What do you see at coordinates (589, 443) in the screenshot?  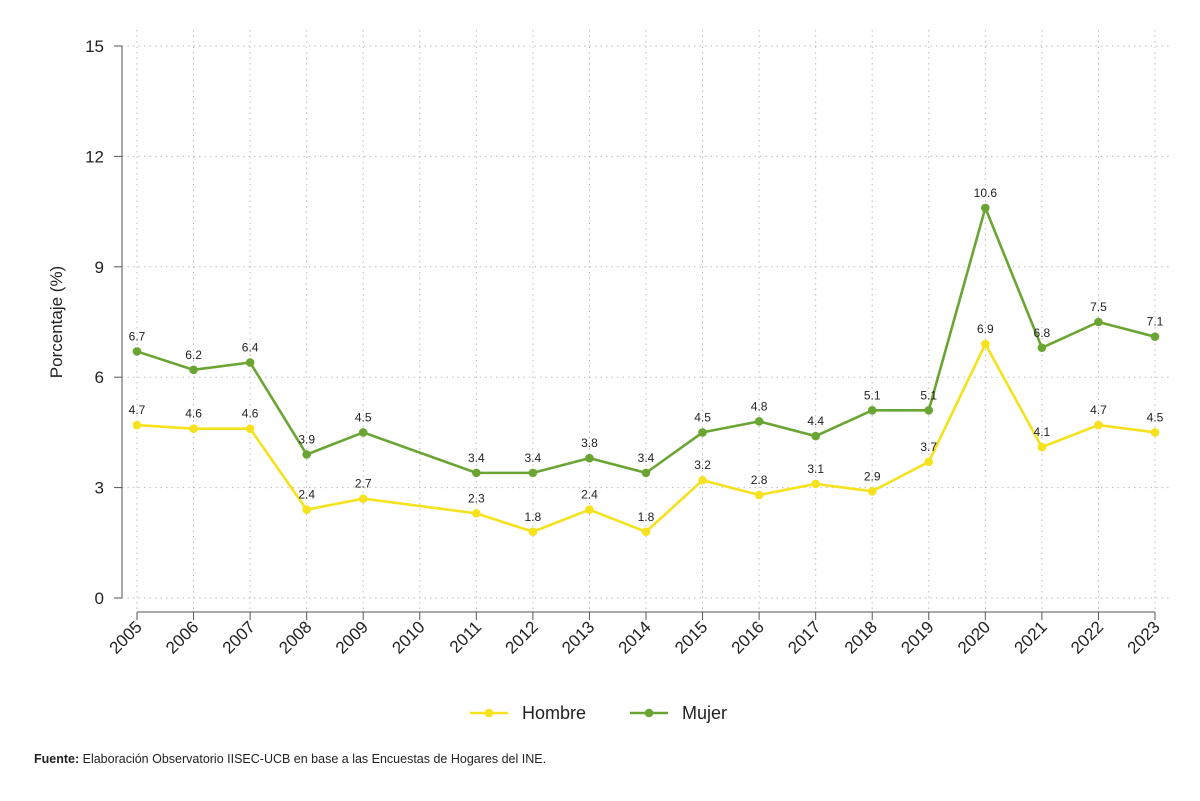 I see `data-label-mujer: 3.8` at bounding box center [589, 443].